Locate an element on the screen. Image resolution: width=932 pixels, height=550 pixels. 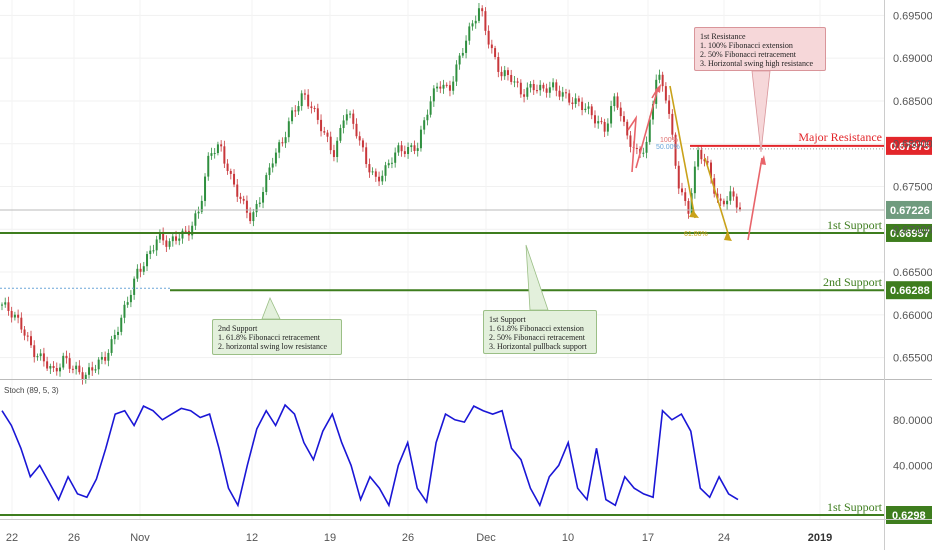
x-tick-label: Dec is located at coordinates (486, 538).